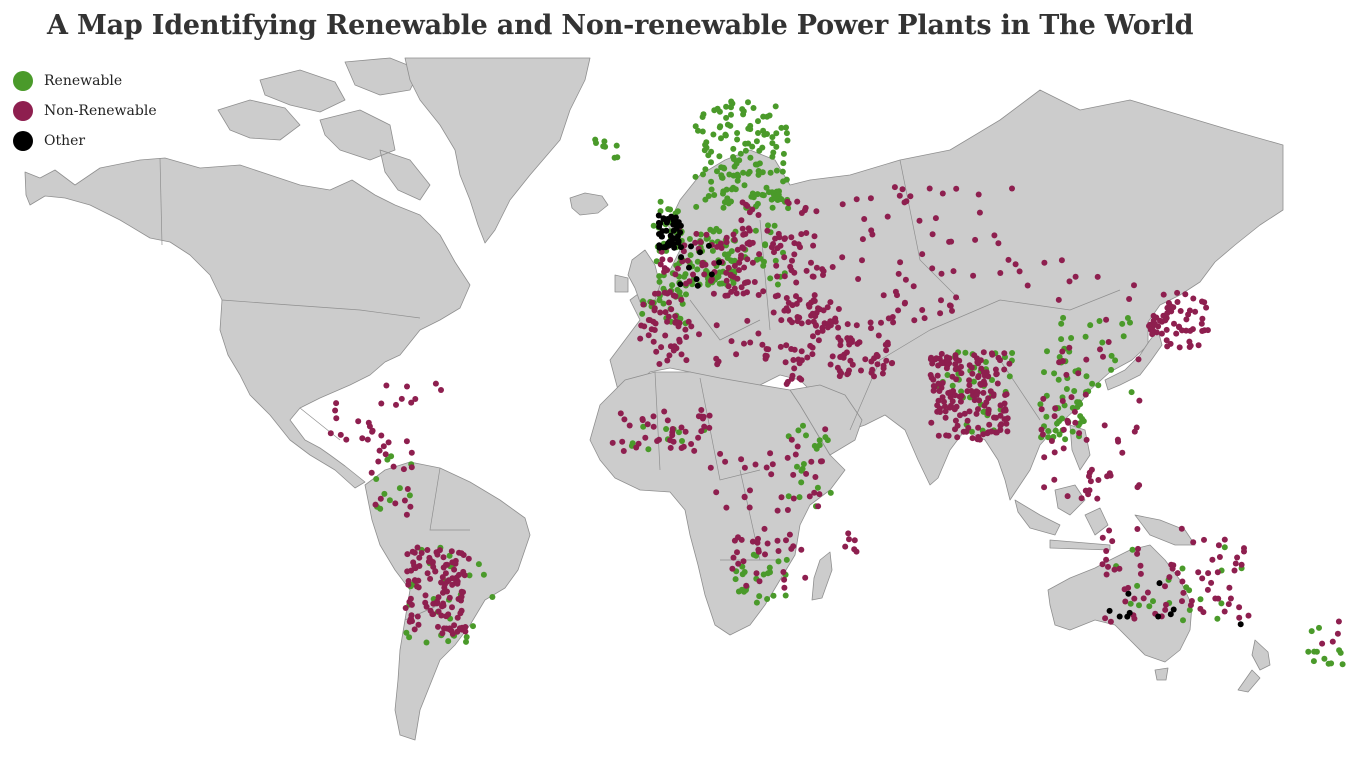 The height and width of the screenshot is (766, 1351). What do you see at coordinates (497, 150) in the screenshot?
I see `land-greenland` at bounding box center [497, 150].